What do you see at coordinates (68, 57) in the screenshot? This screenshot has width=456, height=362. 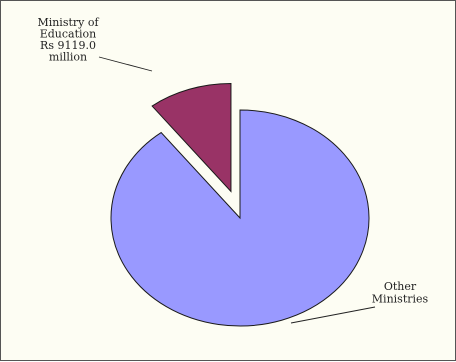 I see `slice-label-line: million` at bounding box center [68, 57].